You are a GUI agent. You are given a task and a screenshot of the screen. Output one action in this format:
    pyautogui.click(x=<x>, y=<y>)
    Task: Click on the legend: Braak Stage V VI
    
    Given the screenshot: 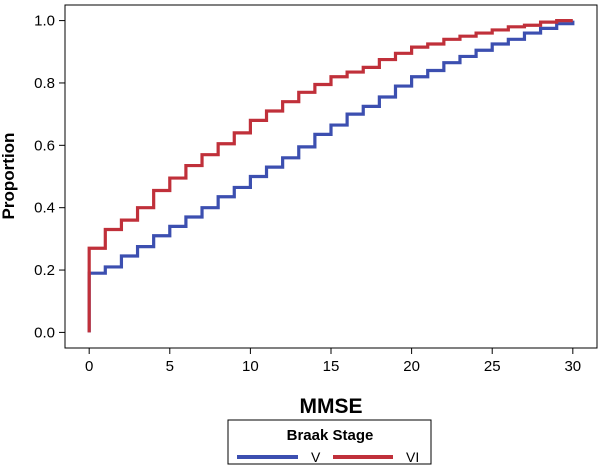 What is the action you would take?
    pyautogui.click(x=329, y=442)
    